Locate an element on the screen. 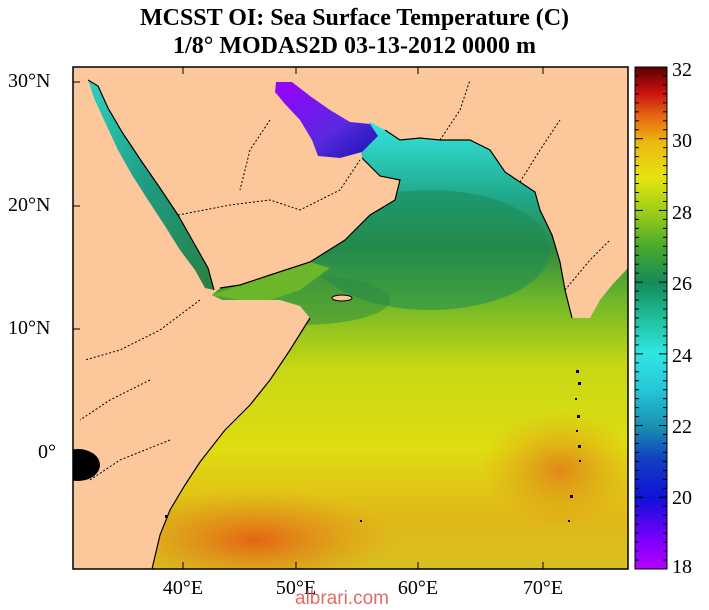 The width and height of the screenshot is (709, 610). lat-label-10n: 10°N is located at coordinates (29, 328).